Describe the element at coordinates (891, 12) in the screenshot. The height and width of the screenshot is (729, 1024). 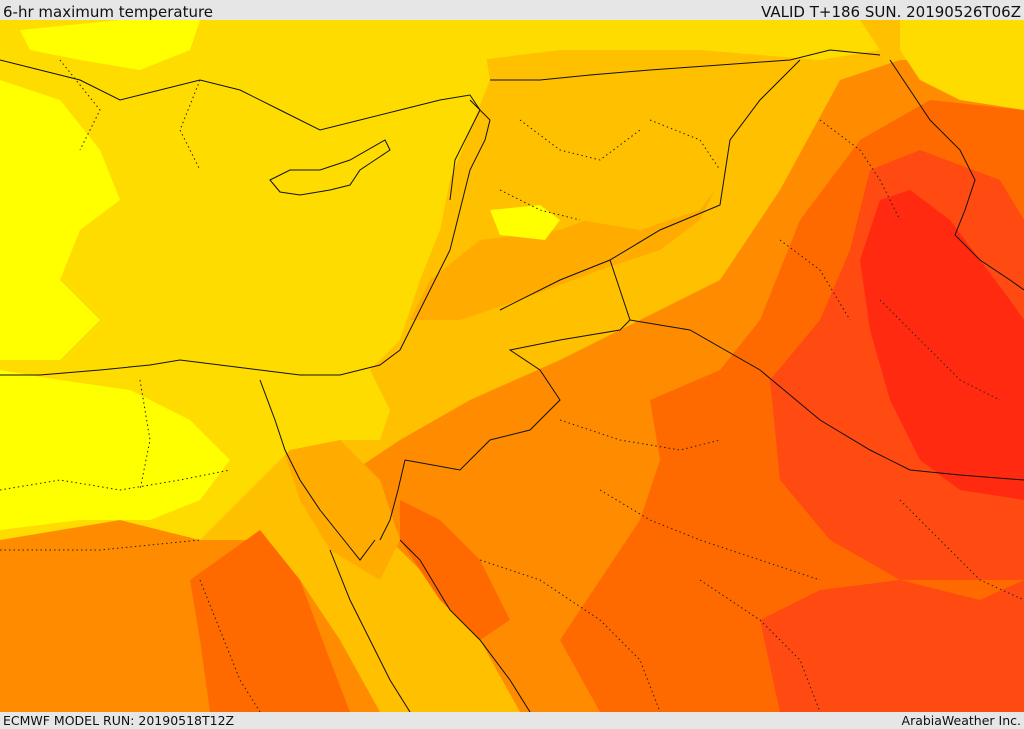
I see `valid-time: VALID T+186 SUN. 20190526T06Z` at that location.